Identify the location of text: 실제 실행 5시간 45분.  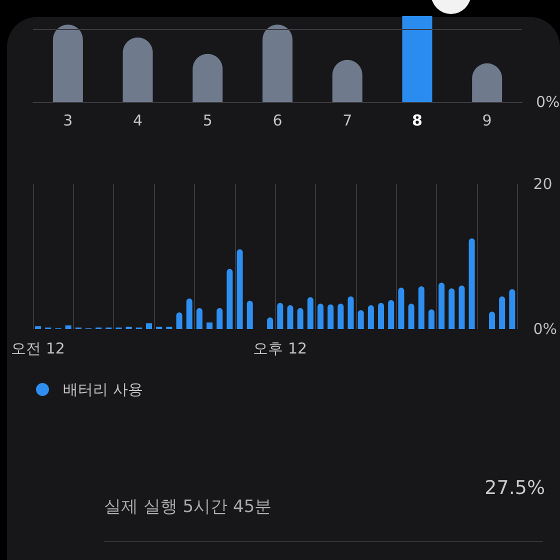
(188, 507).